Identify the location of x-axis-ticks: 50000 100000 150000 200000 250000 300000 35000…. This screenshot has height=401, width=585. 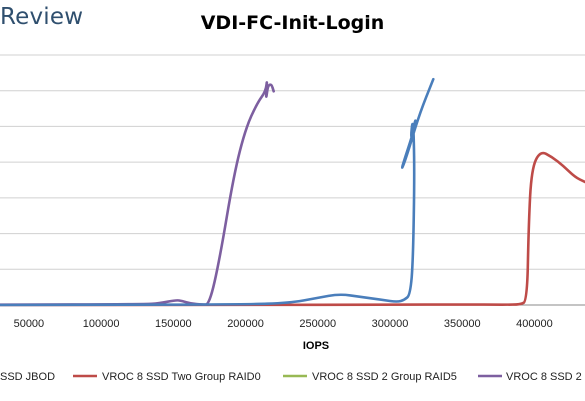
(283, 324).